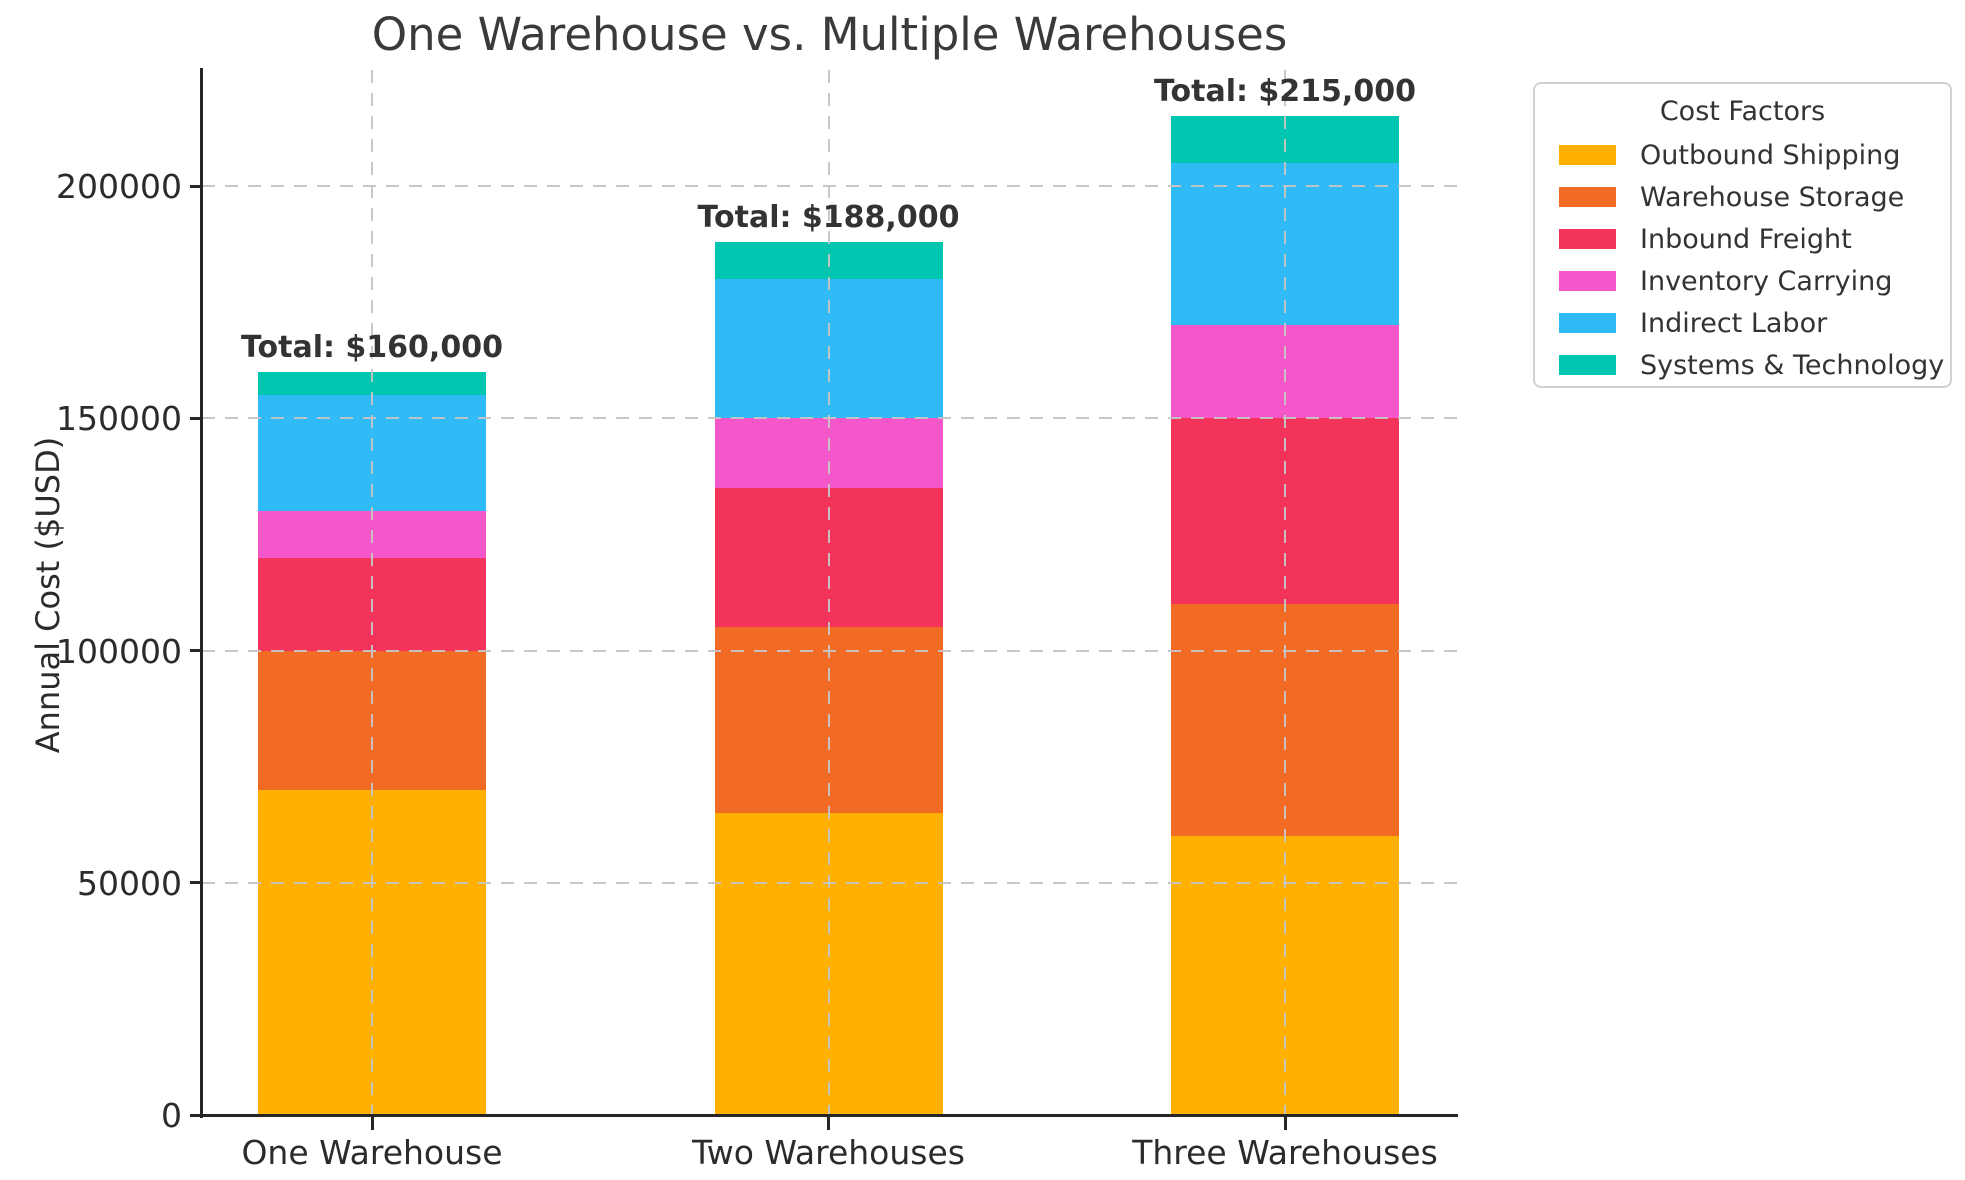 The image size is (1965, 1180). I want to click on legend-label: Inbound Freight, so click(1746, 239).